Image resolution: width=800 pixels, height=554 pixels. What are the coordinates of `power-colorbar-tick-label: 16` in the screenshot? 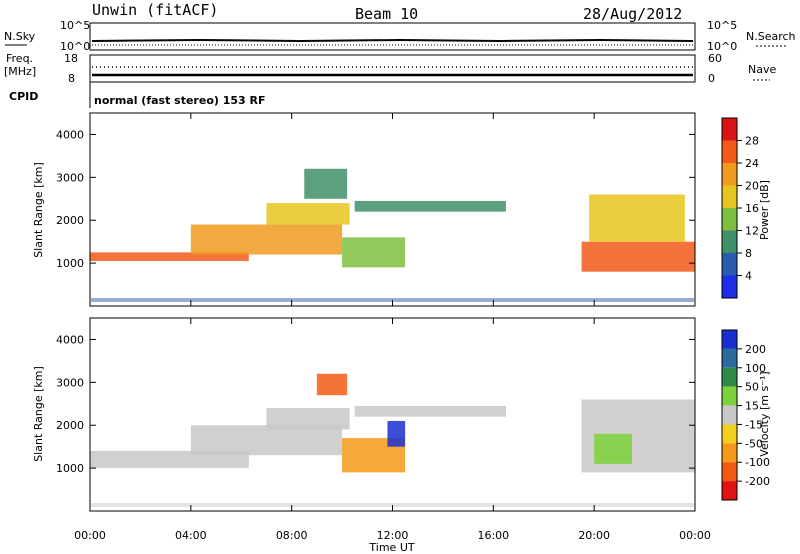 It's located at (752, 208).